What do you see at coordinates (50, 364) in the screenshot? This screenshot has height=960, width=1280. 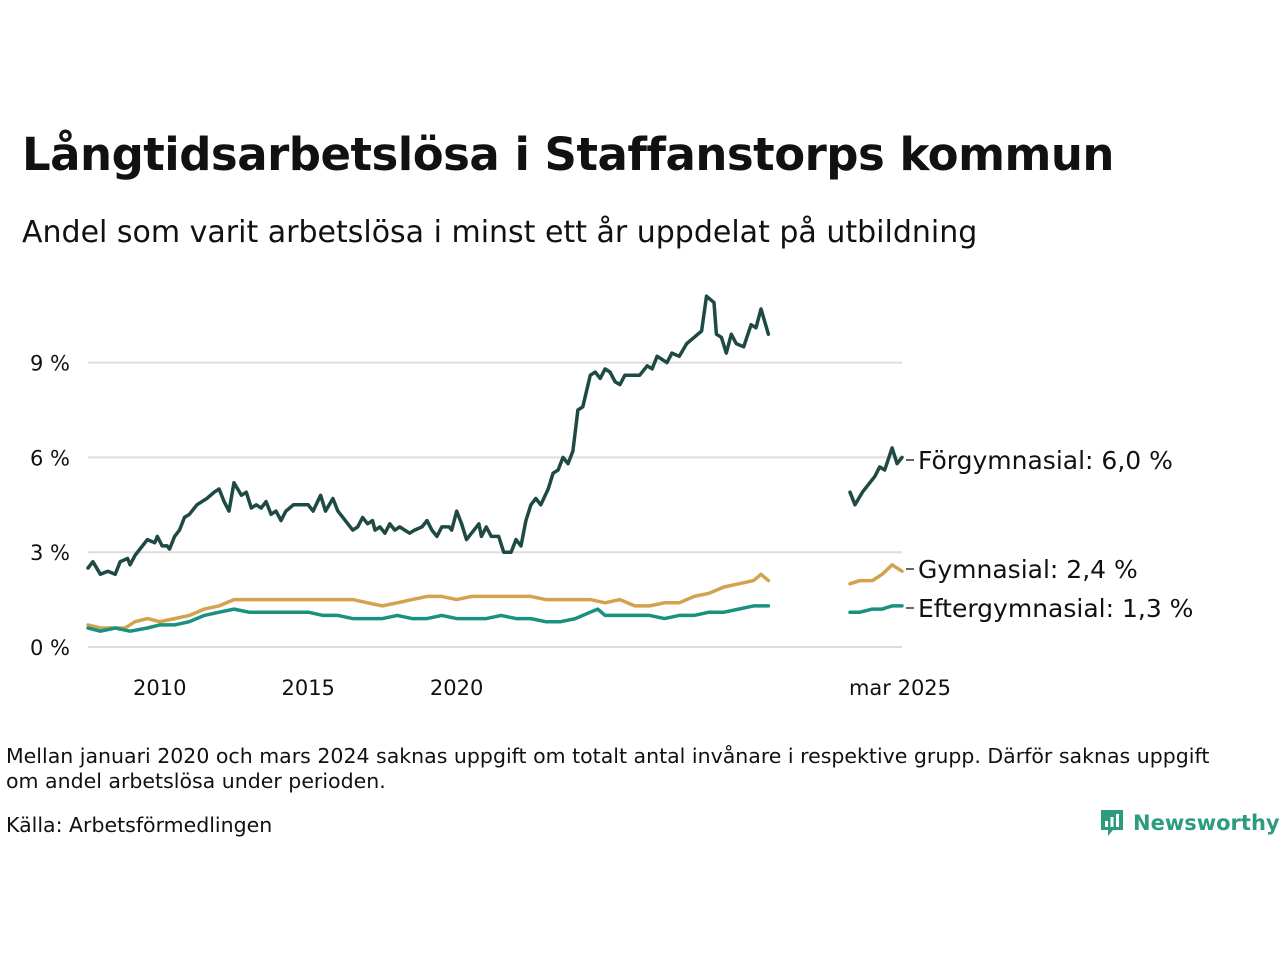 I see `y-tick-label: 9 %` at bounding box center [50, 364].